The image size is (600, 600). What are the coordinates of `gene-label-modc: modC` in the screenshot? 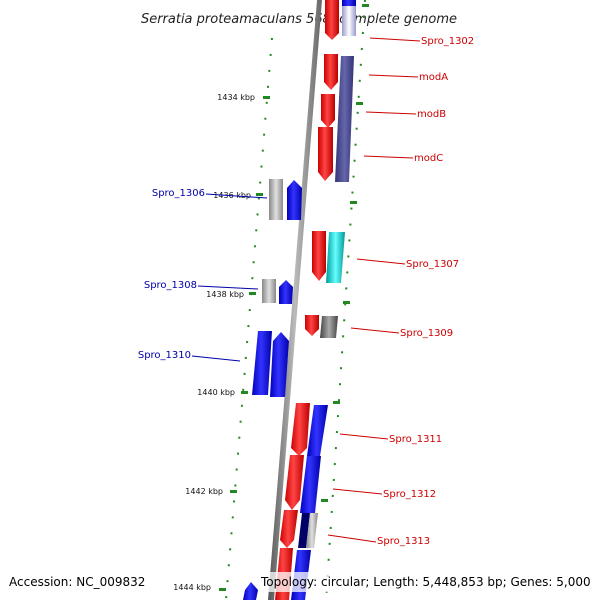 It's located at (428, 158).